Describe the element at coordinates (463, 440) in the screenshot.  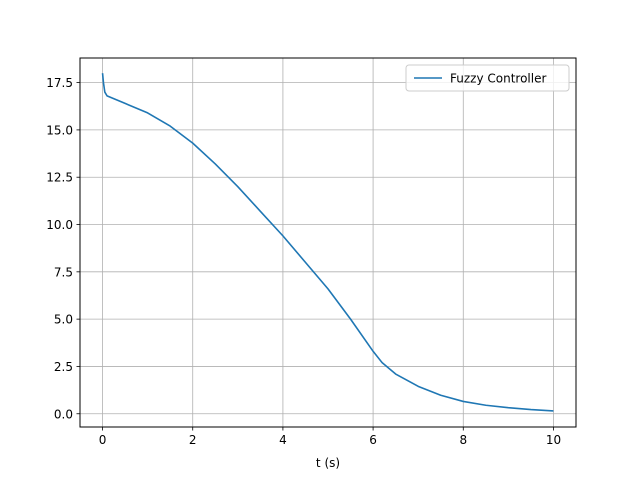
I see `x-tick-label: 8` at that location.